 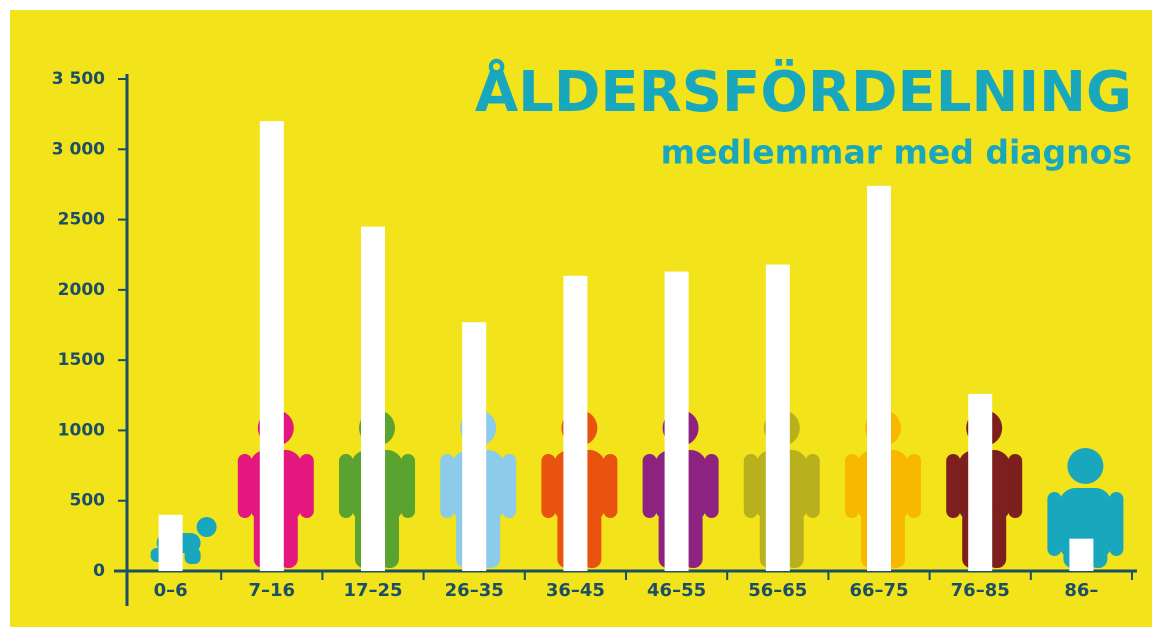 I want to click on x-tick-label: 36–45, so click(x=575, y=590).